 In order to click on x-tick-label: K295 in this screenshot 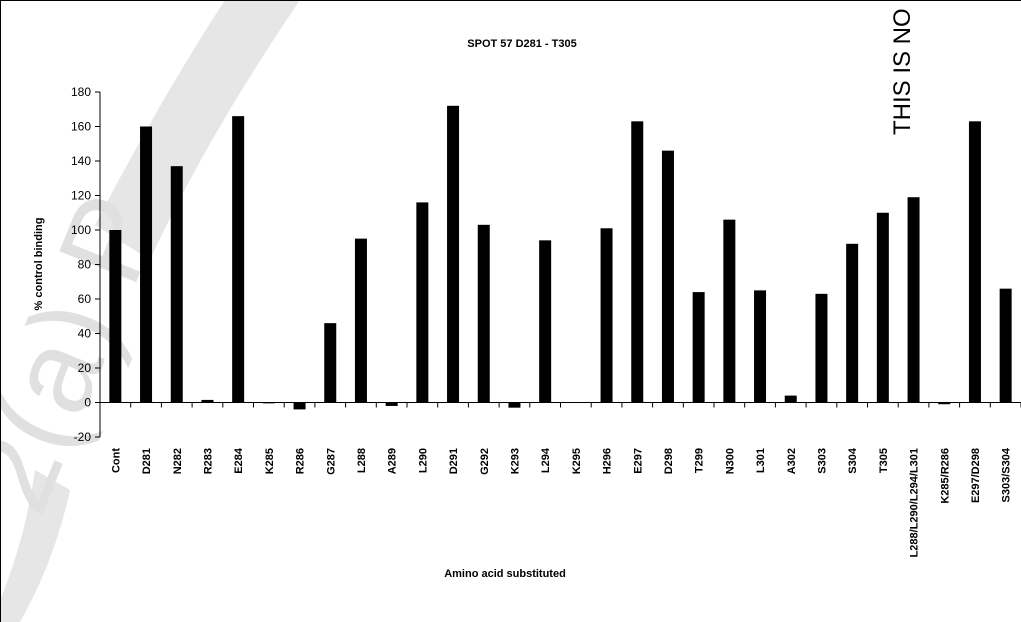, I will do `click(577, 461)`.